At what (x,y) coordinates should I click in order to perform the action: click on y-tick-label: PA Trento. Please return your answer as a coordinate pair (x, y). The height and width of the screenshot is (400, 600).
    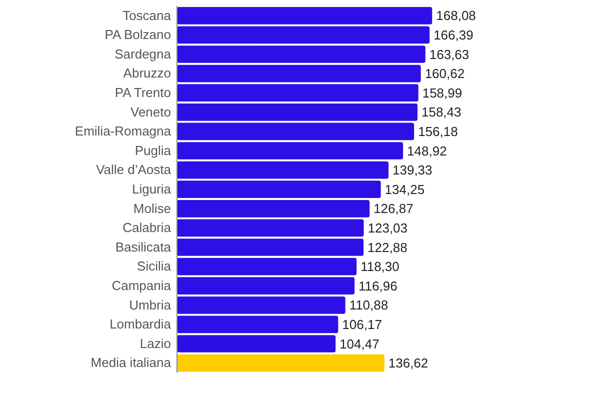
    Looking at the image, I should click on (142, 92).